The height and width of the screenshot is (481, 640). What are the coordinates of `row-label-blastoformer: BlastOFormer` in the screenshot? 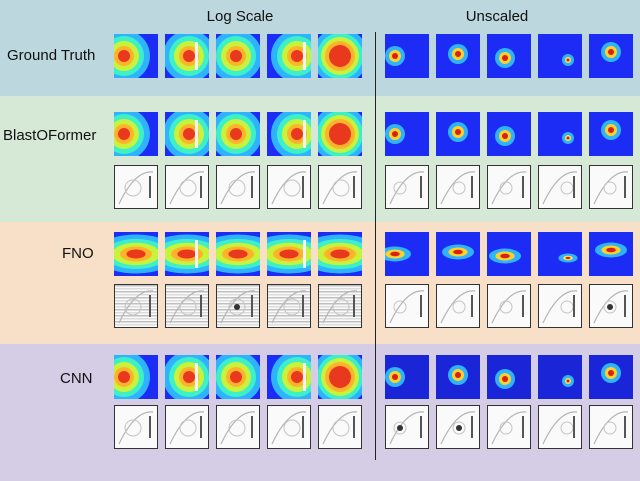 It's located at (50, 135).